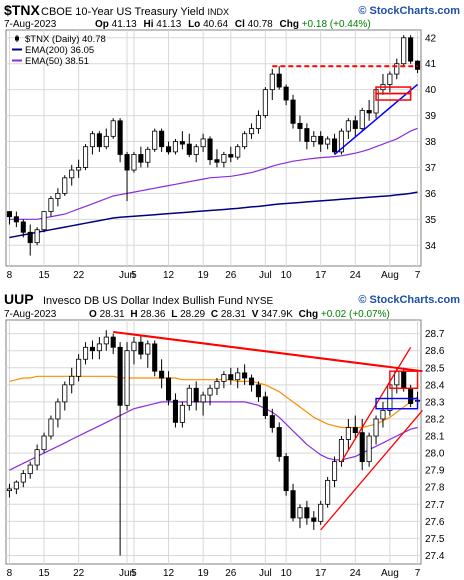 This screenshot has height=580, width=464. Describe the element at coordinates (59, 50) in the screenshot. I see `tnx-legend-item-1: EMA(200) 36.05` at that location.